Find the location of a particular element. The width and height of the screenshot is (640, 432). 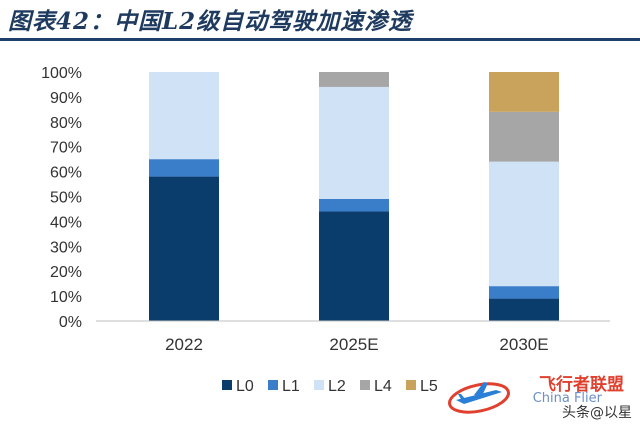

x-tick-label: 2025E is located at coordinates (353, 344).